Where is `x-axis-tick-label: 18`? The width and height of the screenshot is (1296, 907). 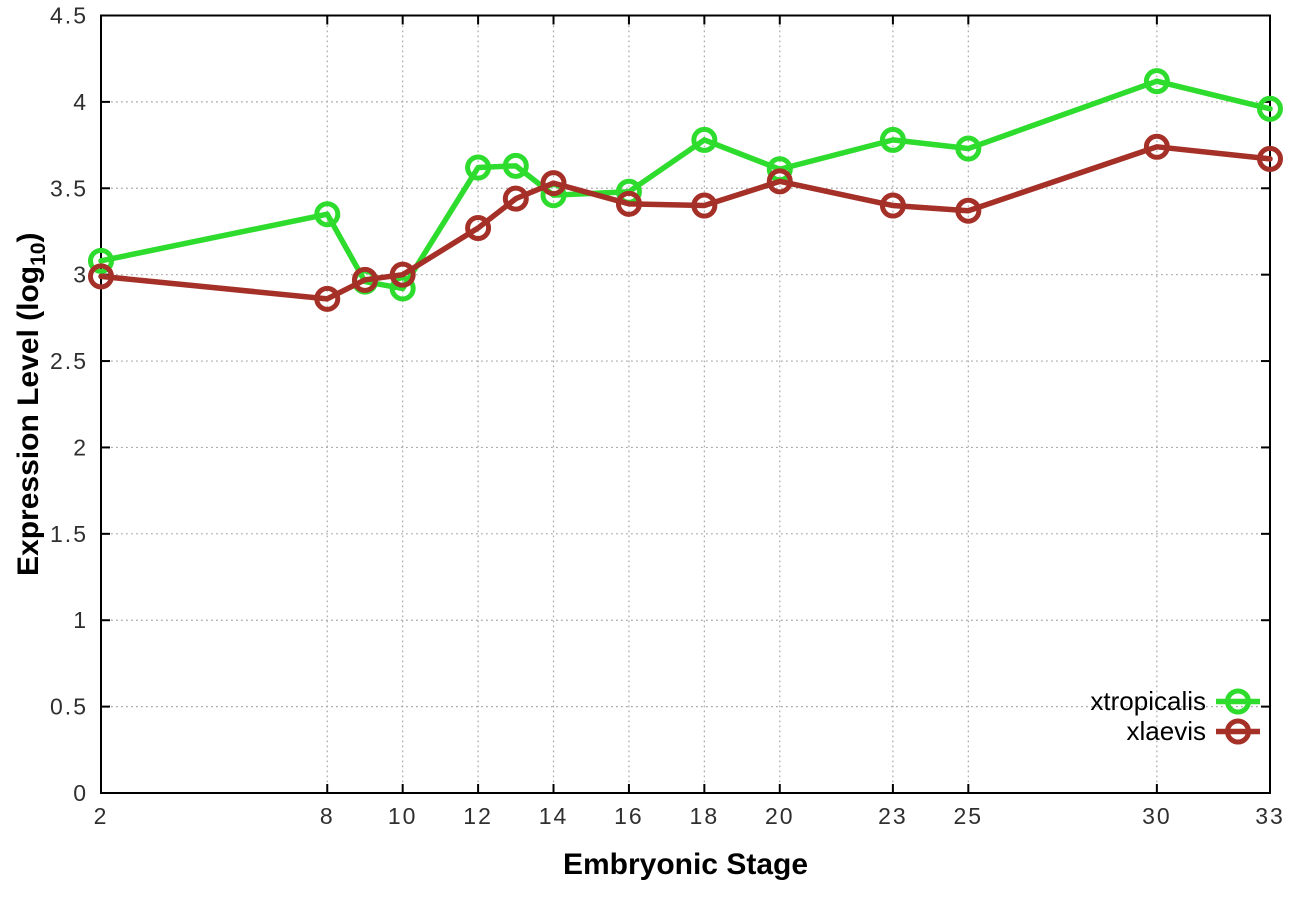
x-axis-tick-label: 18 is located at coordinates (705, 816).